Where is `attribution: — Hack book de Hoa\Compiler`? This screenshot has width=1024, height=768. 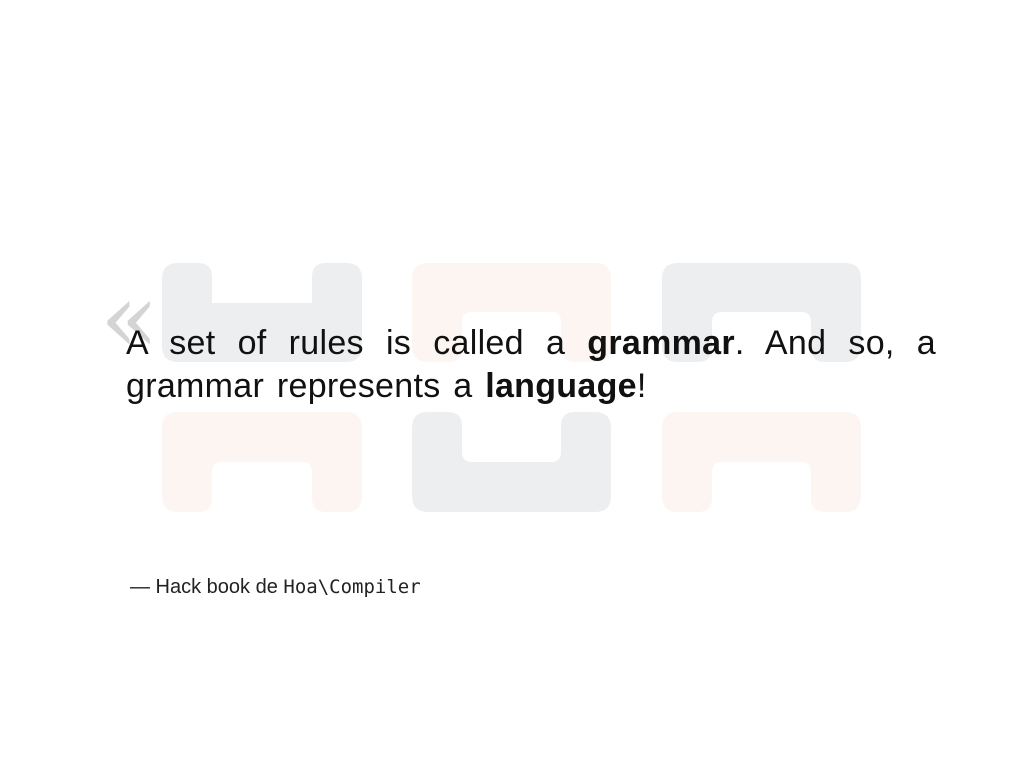 attribution: — Hack book de Hoa\Compiler is located at coordinates (275, 587).